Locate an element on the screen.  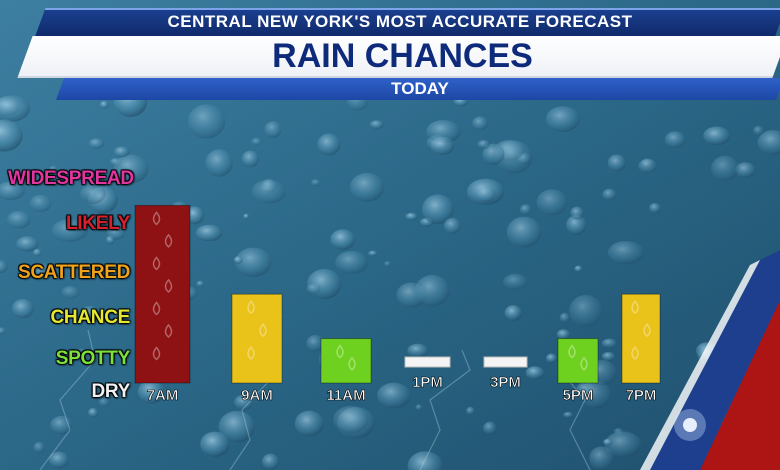
bar-7pm is located at coordinates (641, 338).